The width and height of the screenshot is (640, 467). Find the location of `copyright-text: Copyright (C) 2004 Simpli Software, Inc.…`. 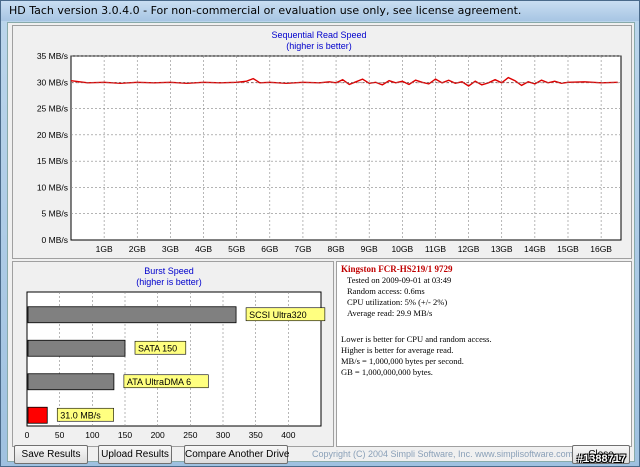

copyright-text: Copyright (C) 2004 Simpli Software, Inc.… is located at coordinates (443, 454).